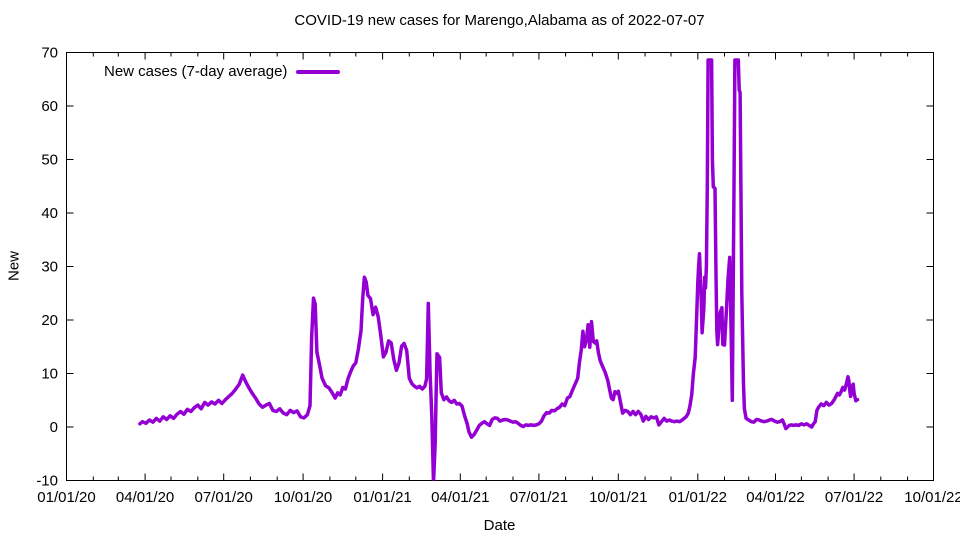 The height and width of the screenshot is (540, 960). Describe the element at coordinates (499, 525) in the screenshot. I see `x-axis-title: Date` at that location.